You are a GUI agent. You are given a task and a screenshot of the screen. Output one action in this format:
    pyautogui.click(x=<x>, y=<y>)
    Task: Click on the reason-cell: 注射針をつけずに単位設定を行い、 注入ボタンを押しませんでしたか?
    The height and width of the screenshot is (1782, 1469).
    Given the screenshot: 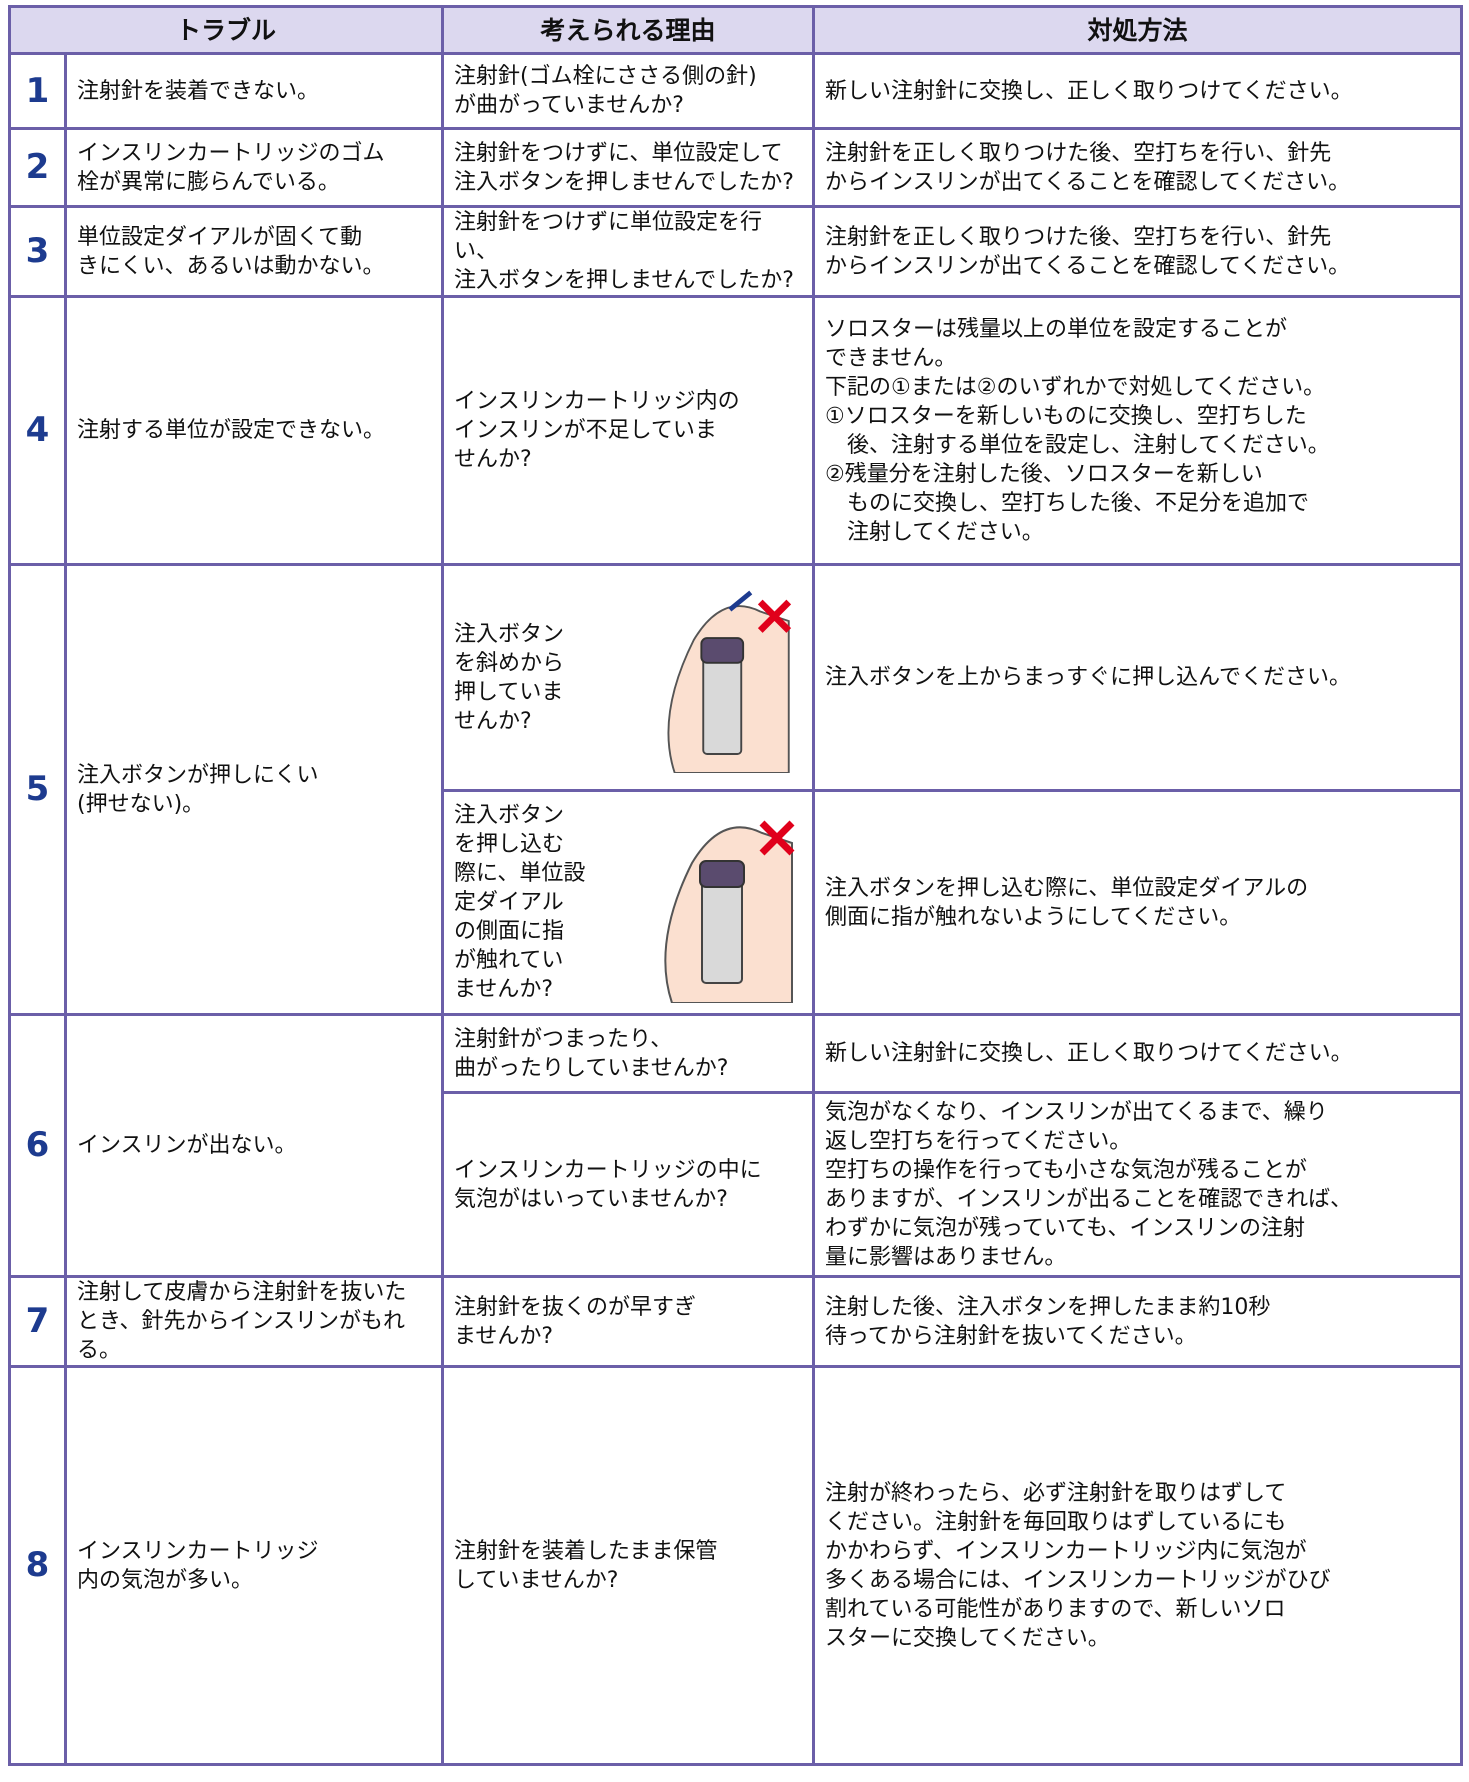 What is the action you would take?
    pyautogui.click(x=628, y=251)
    